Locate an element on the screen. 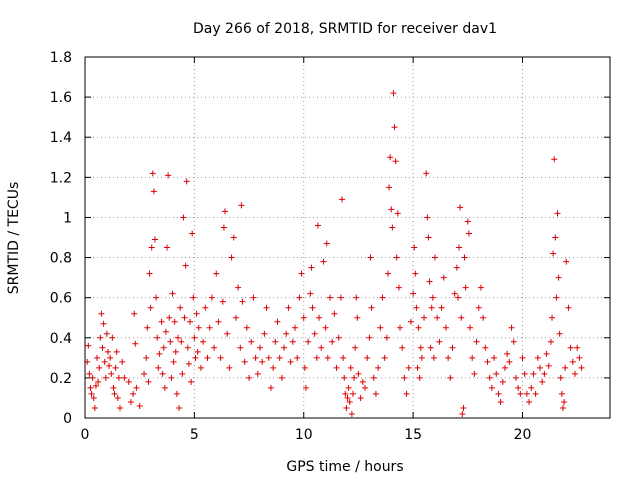 The height and width of the screenshot is (480, 640). x-axis-label: GPS time / hours is located at coordinates (344, 467).